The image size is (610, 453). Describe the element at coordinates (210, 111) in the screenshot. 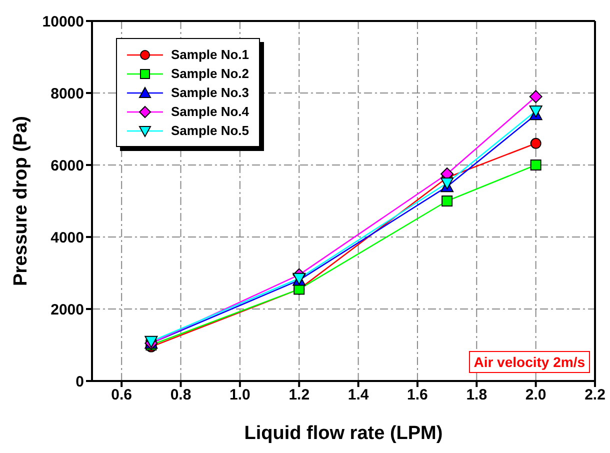

I see `legend-label: Sample No.4` at that location.